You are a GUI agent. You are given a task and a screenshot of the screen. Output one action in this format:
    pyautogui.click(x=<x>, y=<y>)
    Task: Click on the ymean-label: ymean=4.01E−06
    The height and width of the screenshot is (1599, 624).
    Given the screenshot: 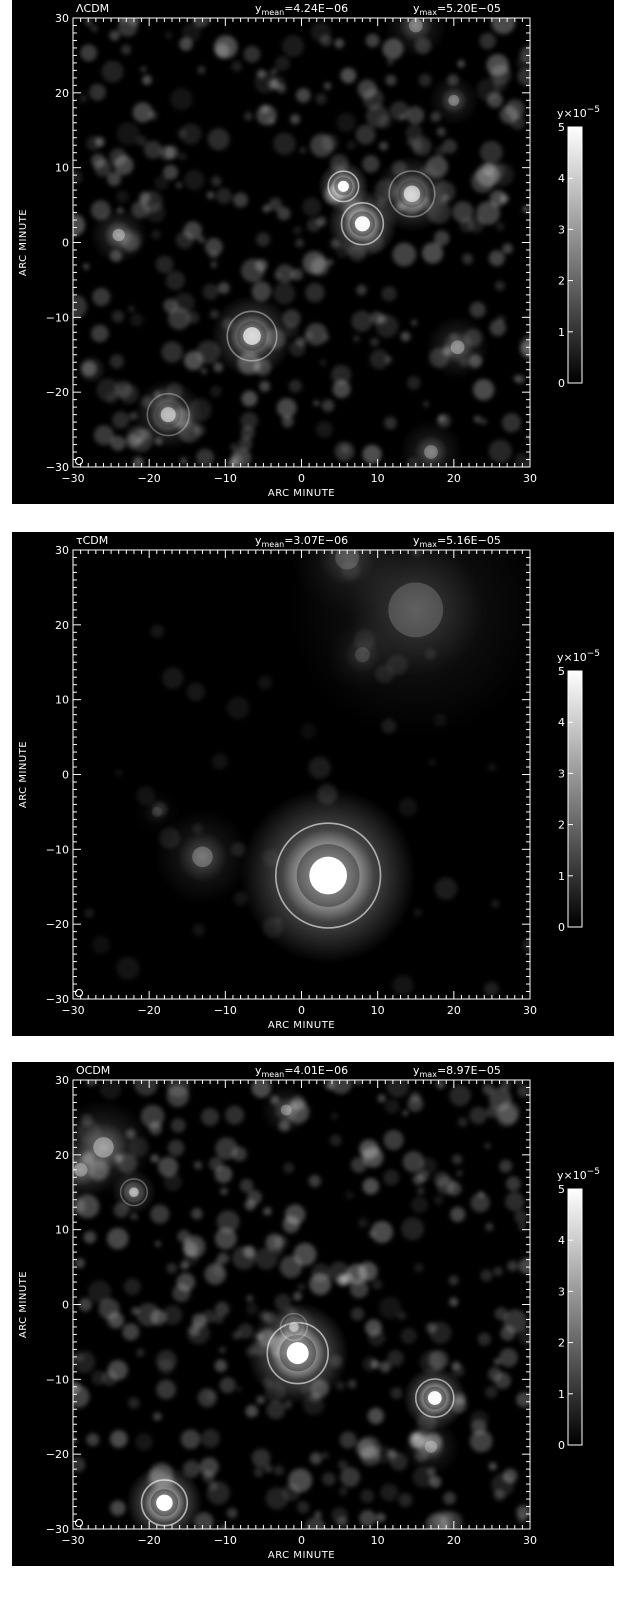 What is the action you would take?
    pyautogui.click(x=301, y=1071)
    